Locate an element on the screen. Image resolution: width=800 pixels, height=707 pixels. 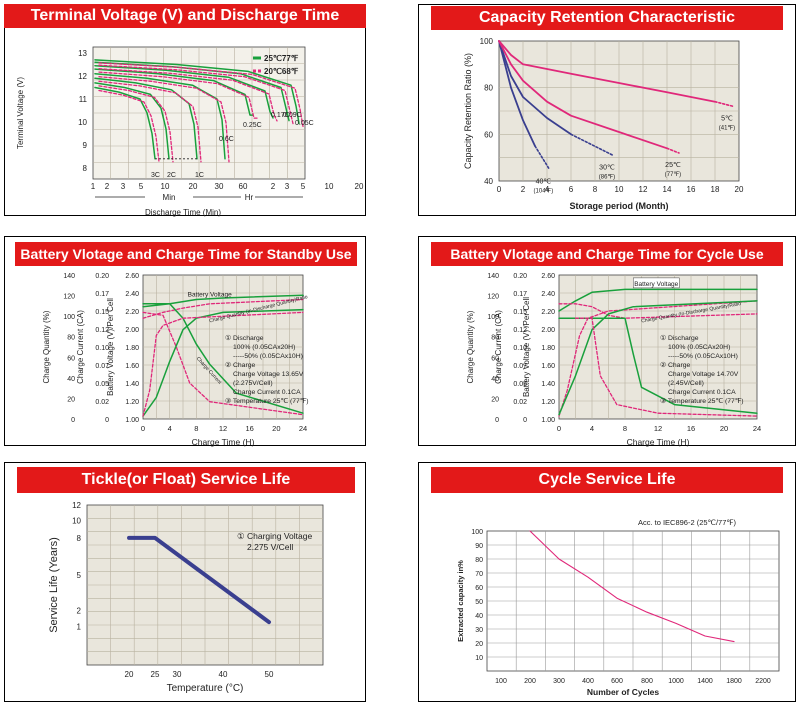
x-tick-label-min: 5 is located at coordinates (141, 186).